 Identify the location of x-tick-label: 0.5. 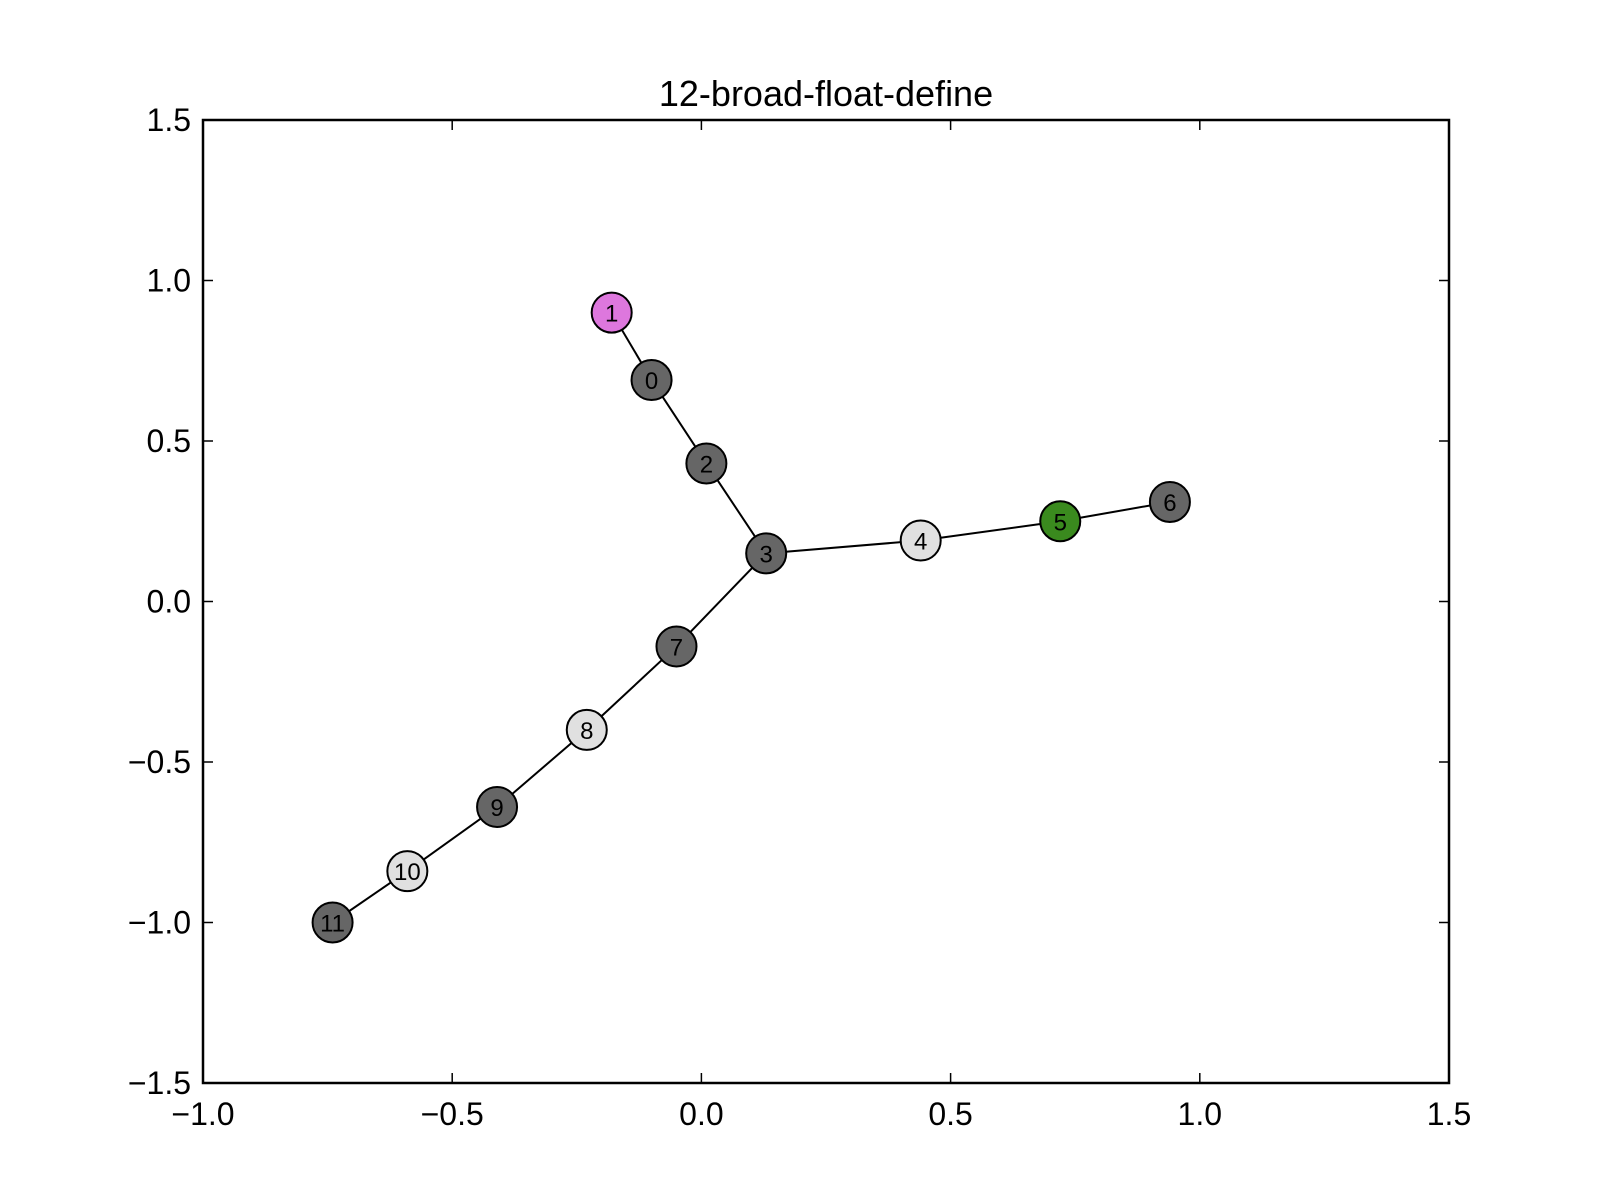
(950, 1114).